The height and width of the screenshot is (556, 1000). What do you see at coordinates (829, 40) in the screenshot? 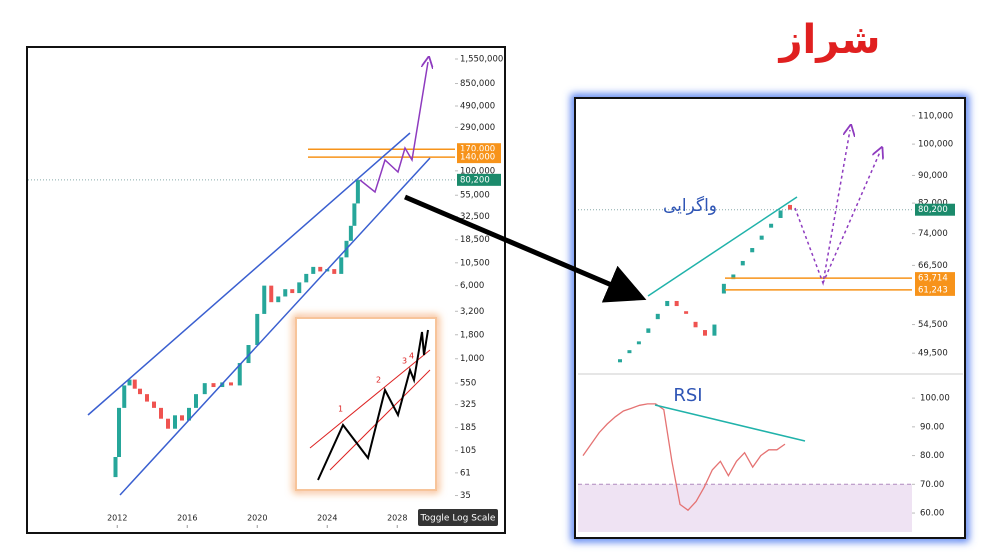
I see `page-title: شراز` at bounding box center [829, 40].